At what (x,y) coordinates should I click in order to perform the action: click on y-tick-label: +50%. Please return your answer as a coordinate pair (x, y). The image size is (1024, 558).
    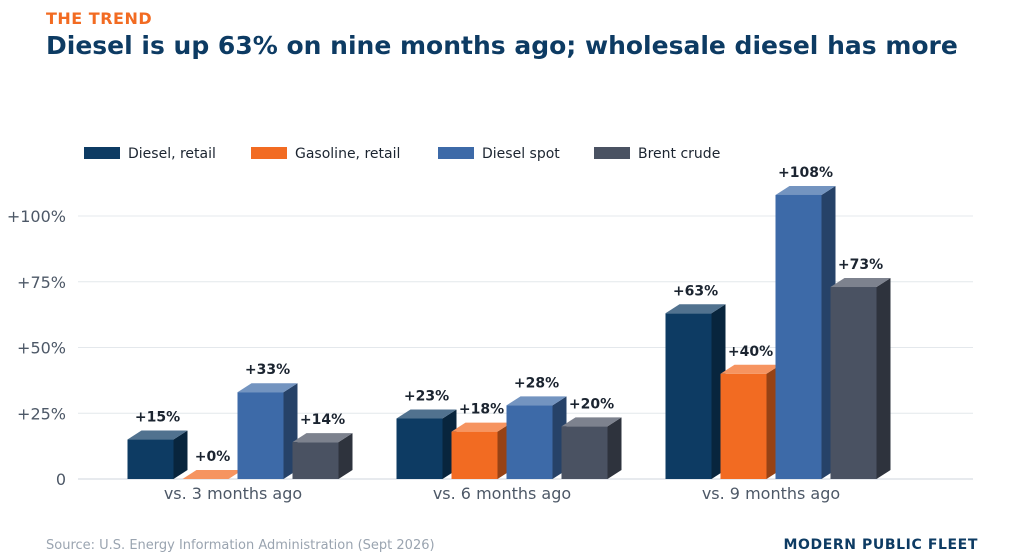
    Looking at the image, I should click on (41, 348).